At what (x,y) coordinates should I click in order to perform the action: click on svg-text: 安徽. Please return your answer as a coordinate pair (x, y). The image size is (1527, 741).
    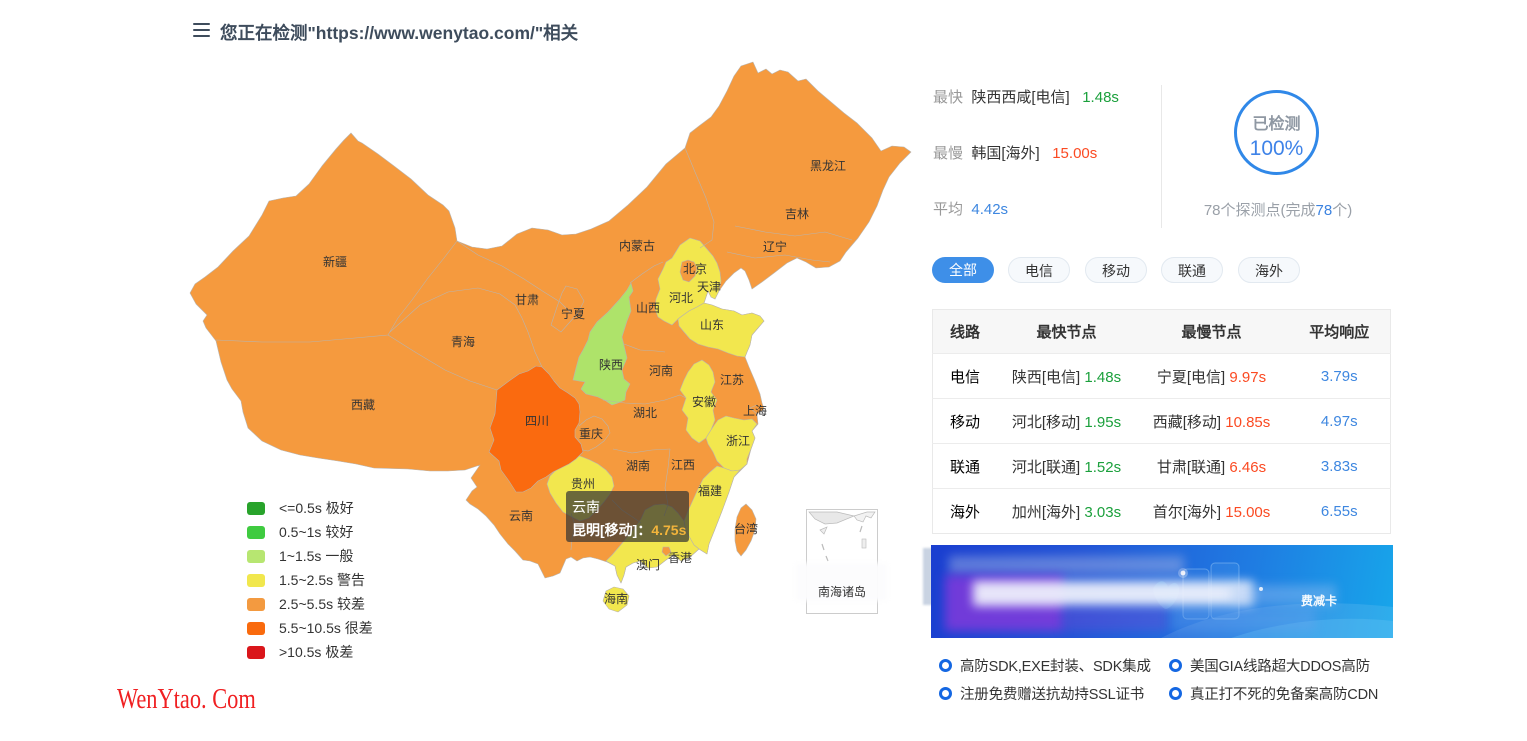
    Looking at the image, I should click on (704, 401).